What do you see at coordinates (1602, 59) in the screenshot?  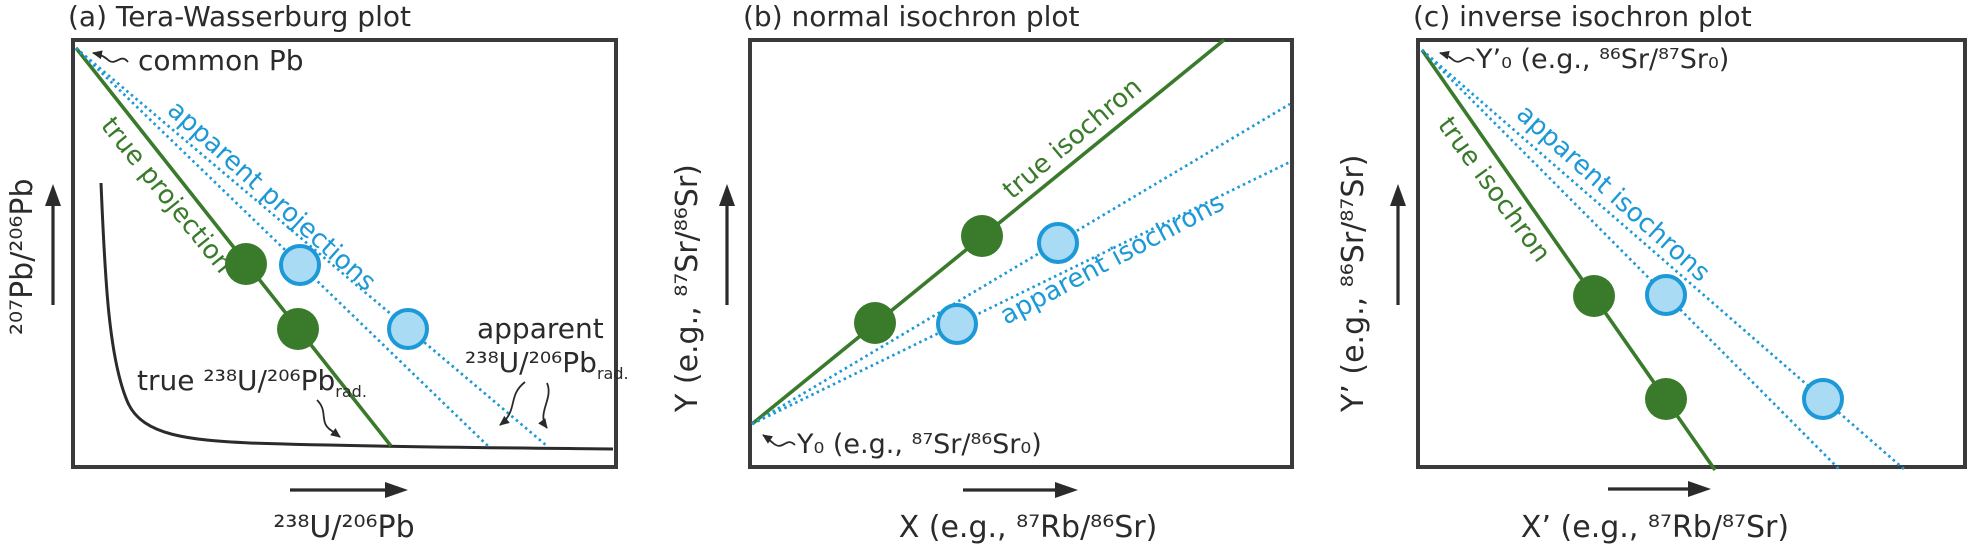 I see `y-prime-0-intercept-label: Y’₀ (e.g., ⁸⁶Sr/⁸⁷Sr₀)` at bounding box center [1602, 59].